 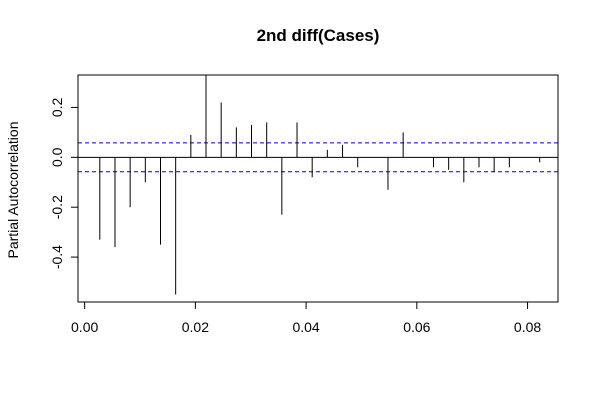 I want to click on x-tick-label: 0.08, so click(x=527, y=327).